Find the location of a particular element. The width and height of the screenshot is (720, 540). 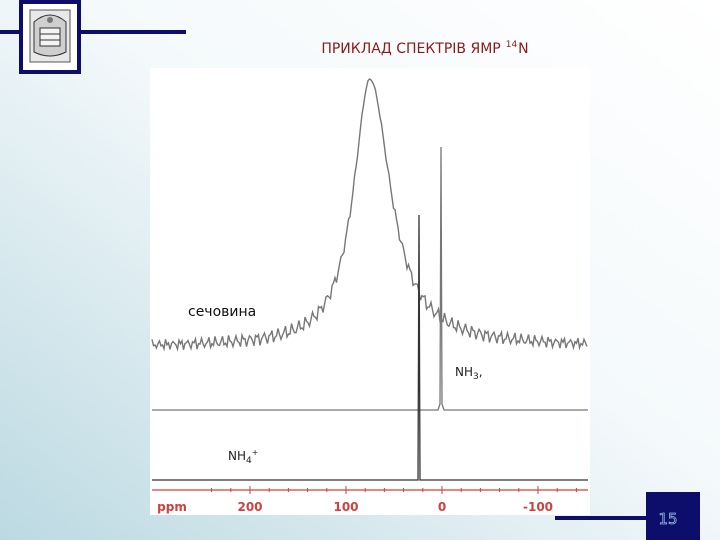

urea-label: сечовина is located at coordinates (222, 312).